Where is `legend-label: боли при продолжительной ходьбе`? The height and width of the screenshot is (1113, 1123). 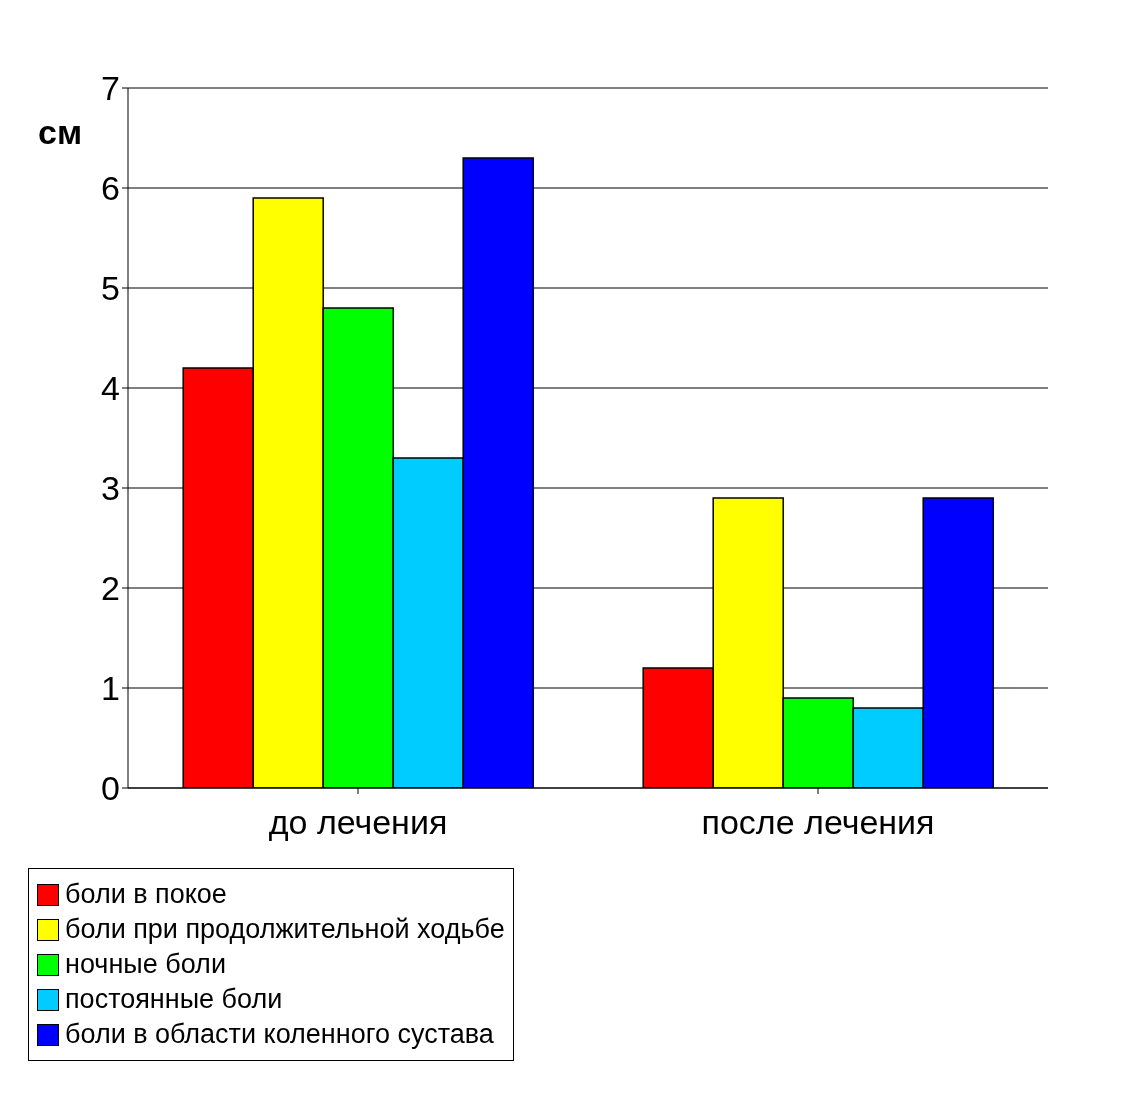
legend-label: боли при продолжительной ходьбе is located at coordinates (285, 929).